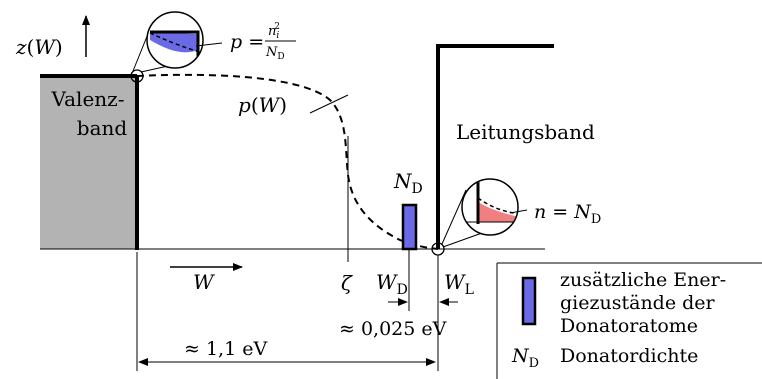  I want to click on occupancy-curve-pointer, so click(329, 104).